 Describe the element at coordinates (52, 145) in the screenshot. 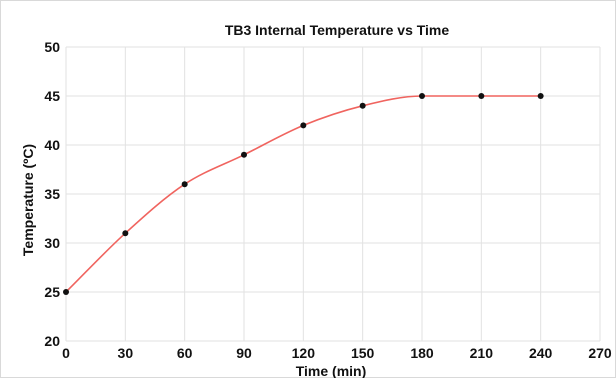

I see `y-tick-label: 40` at that location.